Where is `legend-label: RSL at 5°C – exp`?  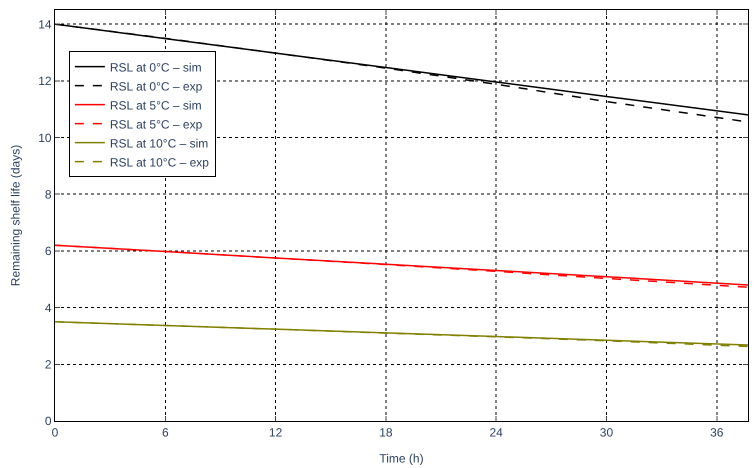
legend-label: RSL at 5°C – exp is located at coordinates (156, 124).